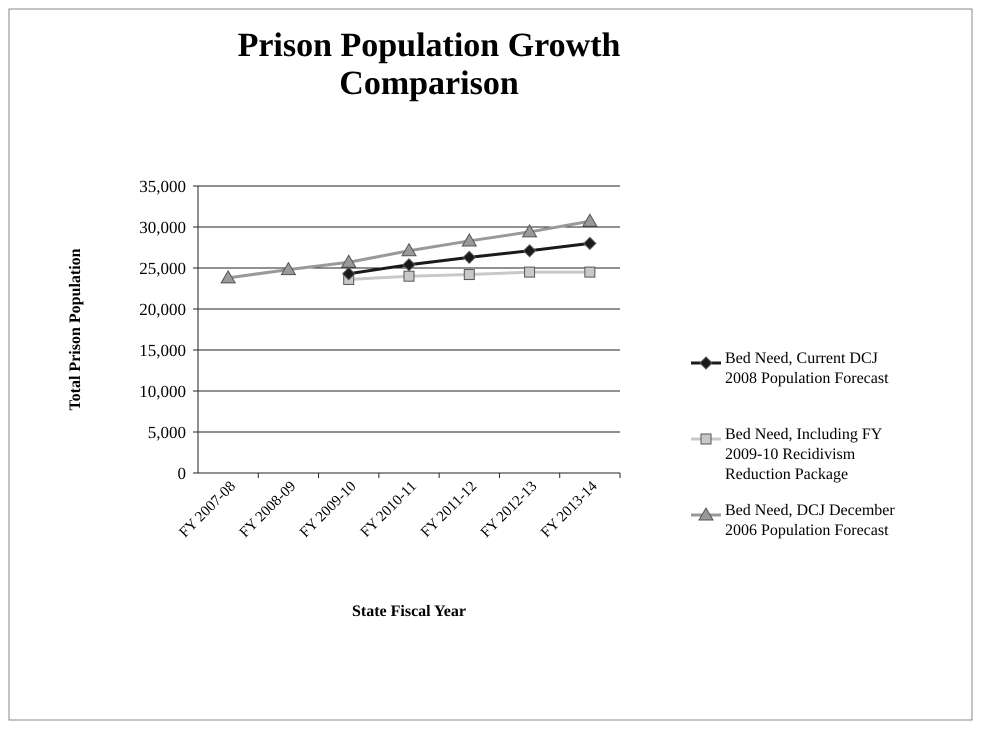 This screenshot has height=729, width=981. I want to click on legend-label: Bed Need, Including FY 2009-10 Recidivism Reduction Package, so click(804, 454).